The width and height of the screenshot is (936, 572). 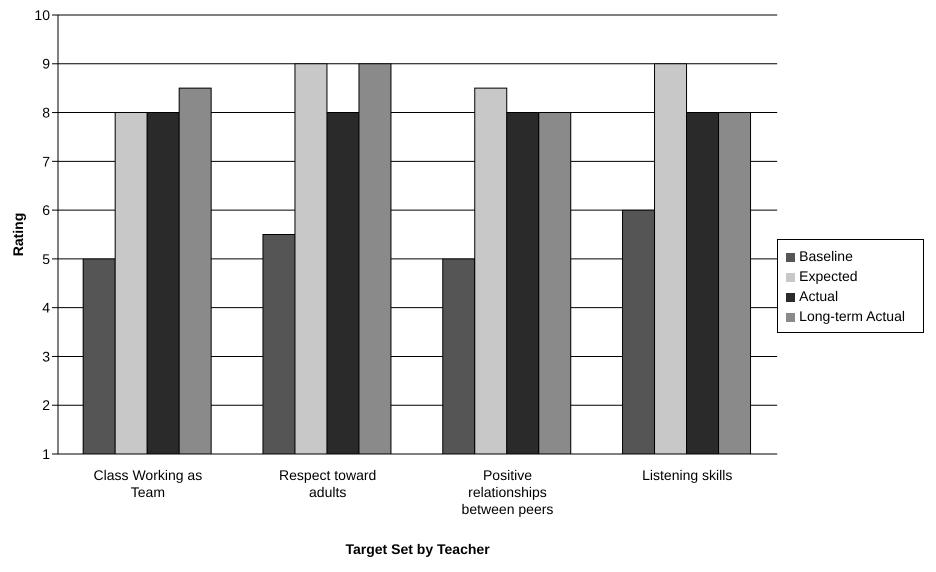 What do you see at coordinates (417, 549) in the screenshot?
I see `x-axis-title: Target Set by Teacher` at bounding box center [417, 549].